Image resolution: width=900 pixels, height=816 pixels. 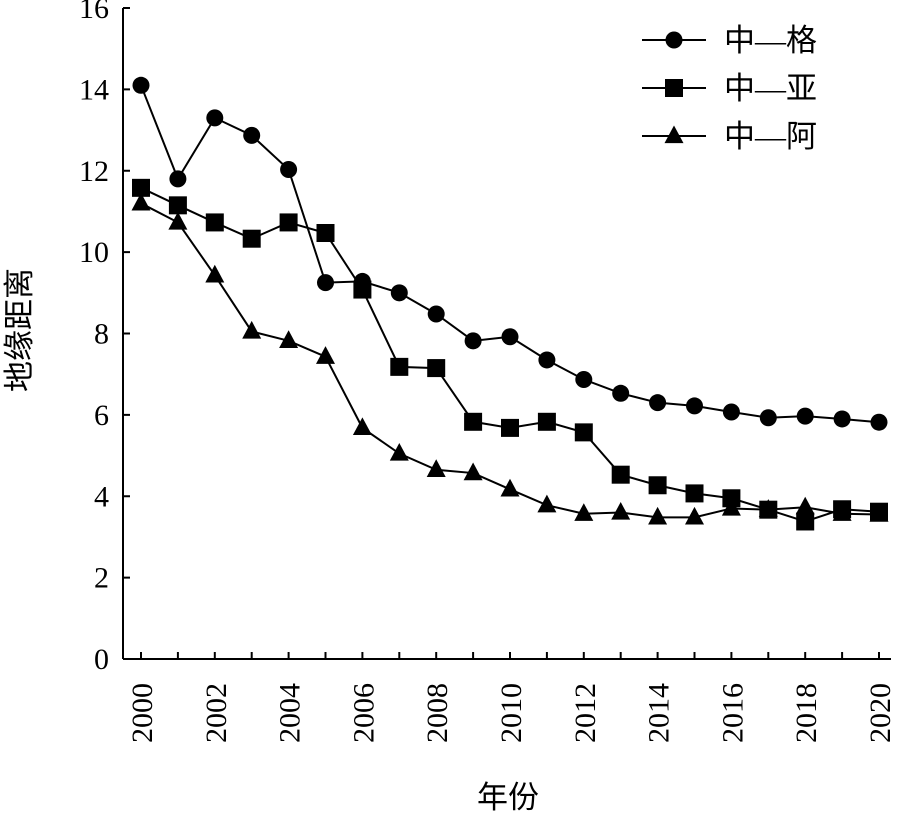 What do you see at coordinates (806, 713) in the screenshot?
I see `x-tick-label: 2018` at bounding box center [806, 713].